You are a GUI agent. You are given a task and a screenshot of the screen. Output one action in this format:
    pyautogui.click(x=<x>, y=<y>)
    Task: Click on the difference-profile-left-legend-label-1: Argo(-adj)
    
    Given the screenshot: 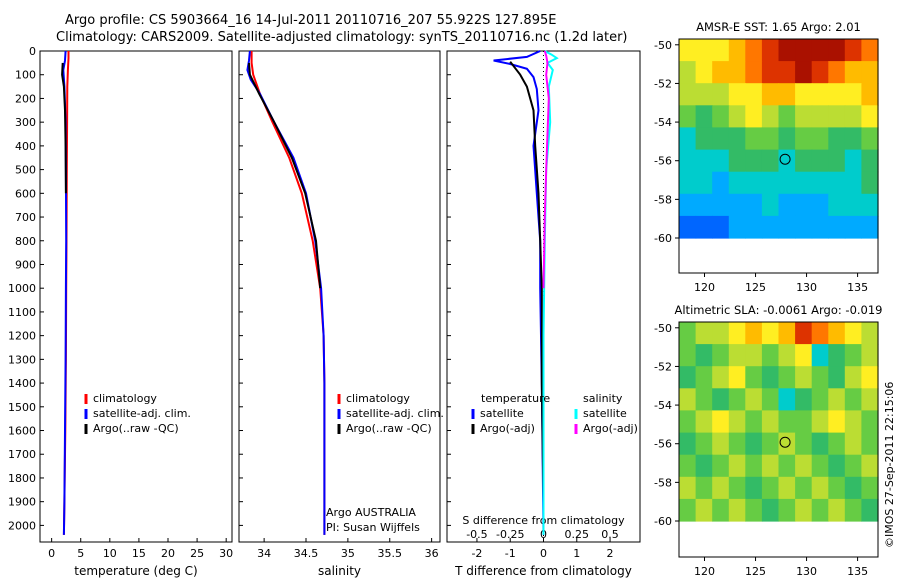 What is the action you would take?
    pyautogui.click(x=507, y=428)
    